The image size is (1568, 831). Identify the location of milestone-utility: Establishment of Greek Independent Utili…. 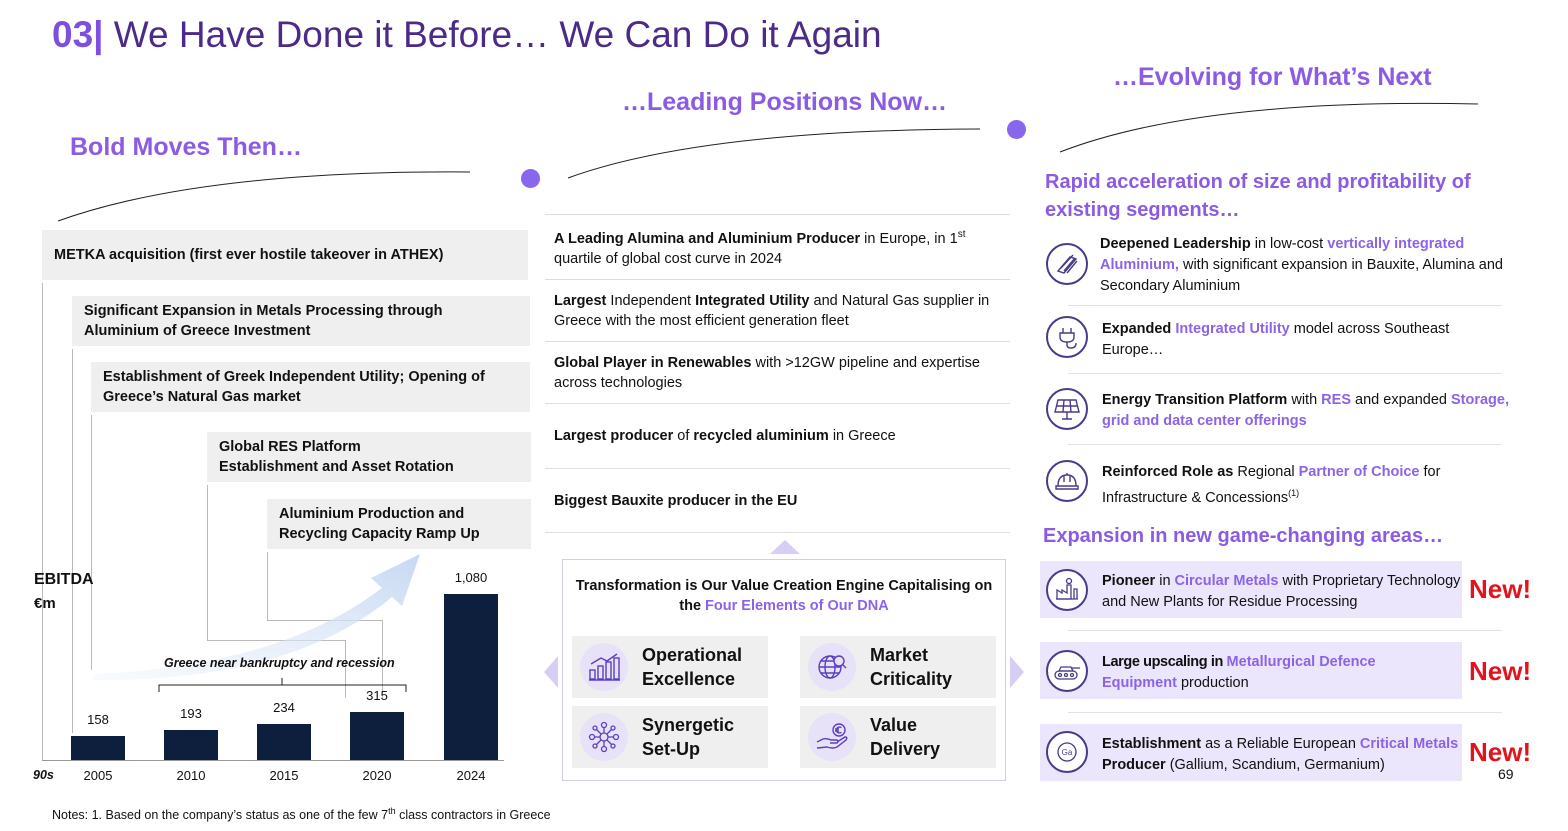
(310, 387).